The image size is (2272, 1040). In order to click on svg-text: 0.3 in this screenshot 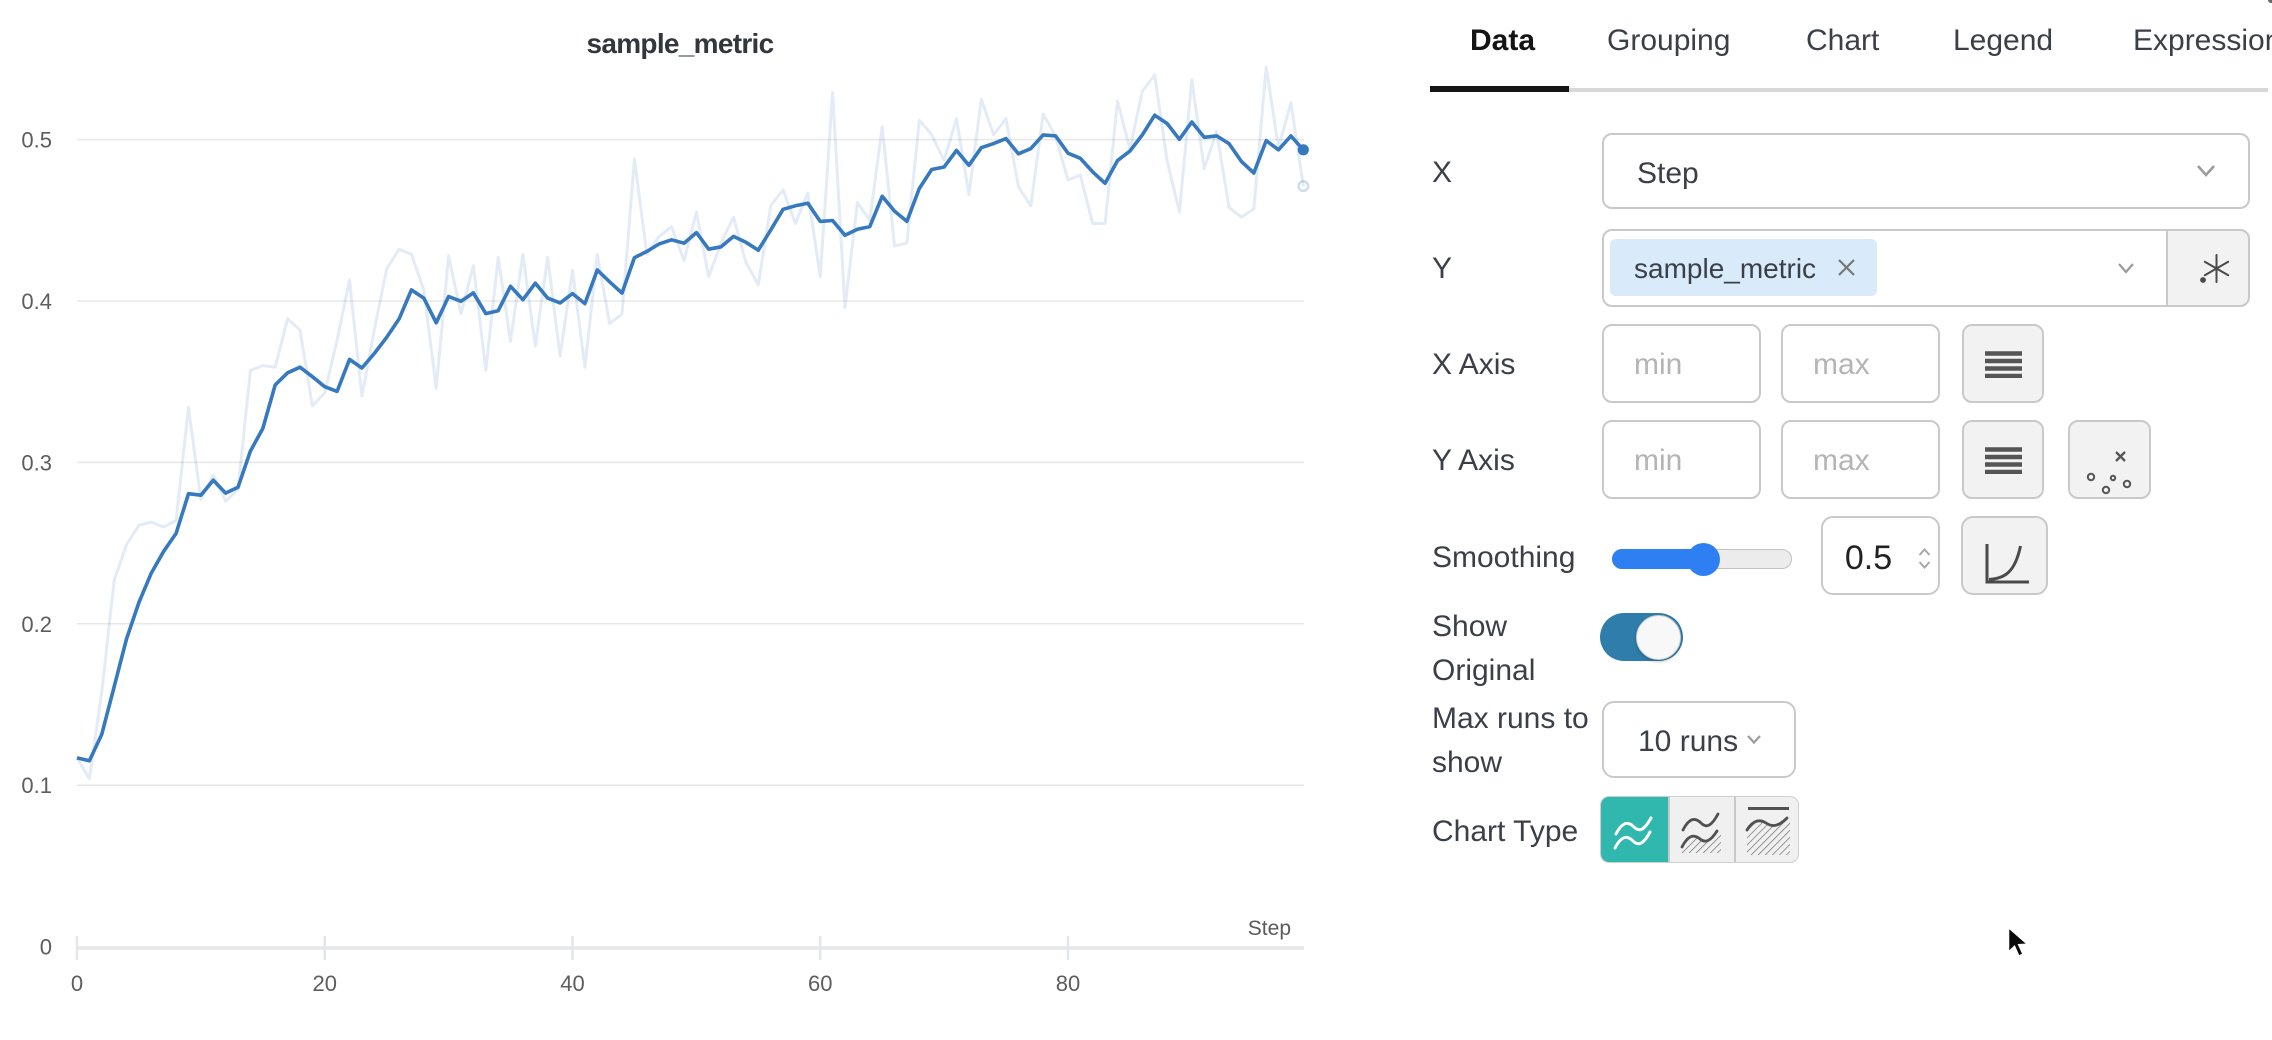, I will do `click(36, 462)`.